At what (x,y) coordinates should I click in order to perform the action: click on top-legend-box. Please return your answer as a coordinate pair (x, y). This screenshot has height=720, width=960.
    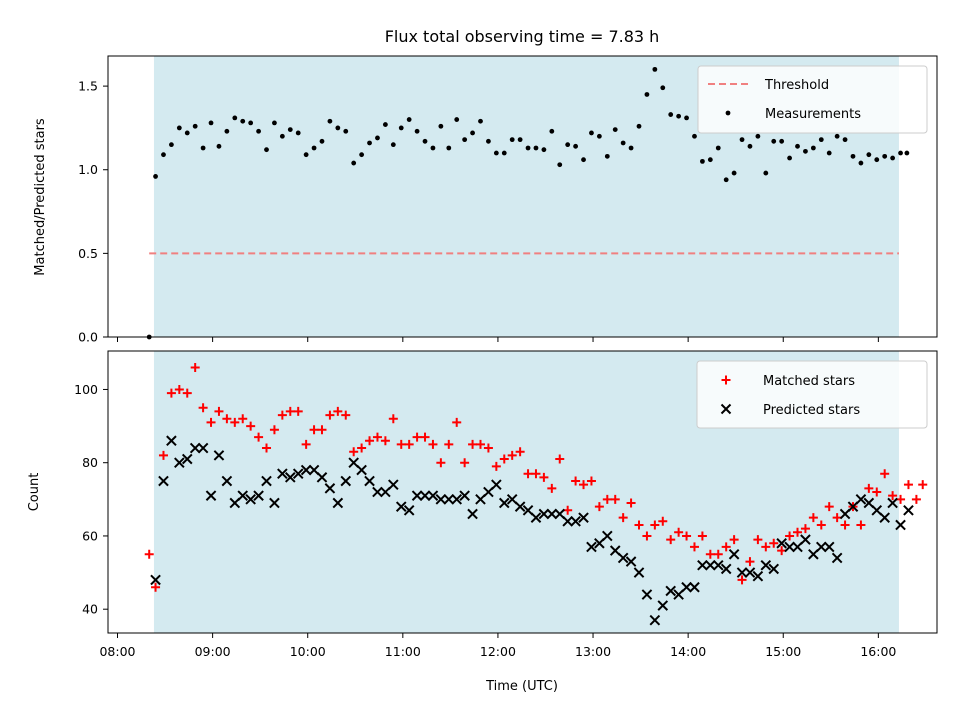
    Looking at the image, I should click on (812, 99).